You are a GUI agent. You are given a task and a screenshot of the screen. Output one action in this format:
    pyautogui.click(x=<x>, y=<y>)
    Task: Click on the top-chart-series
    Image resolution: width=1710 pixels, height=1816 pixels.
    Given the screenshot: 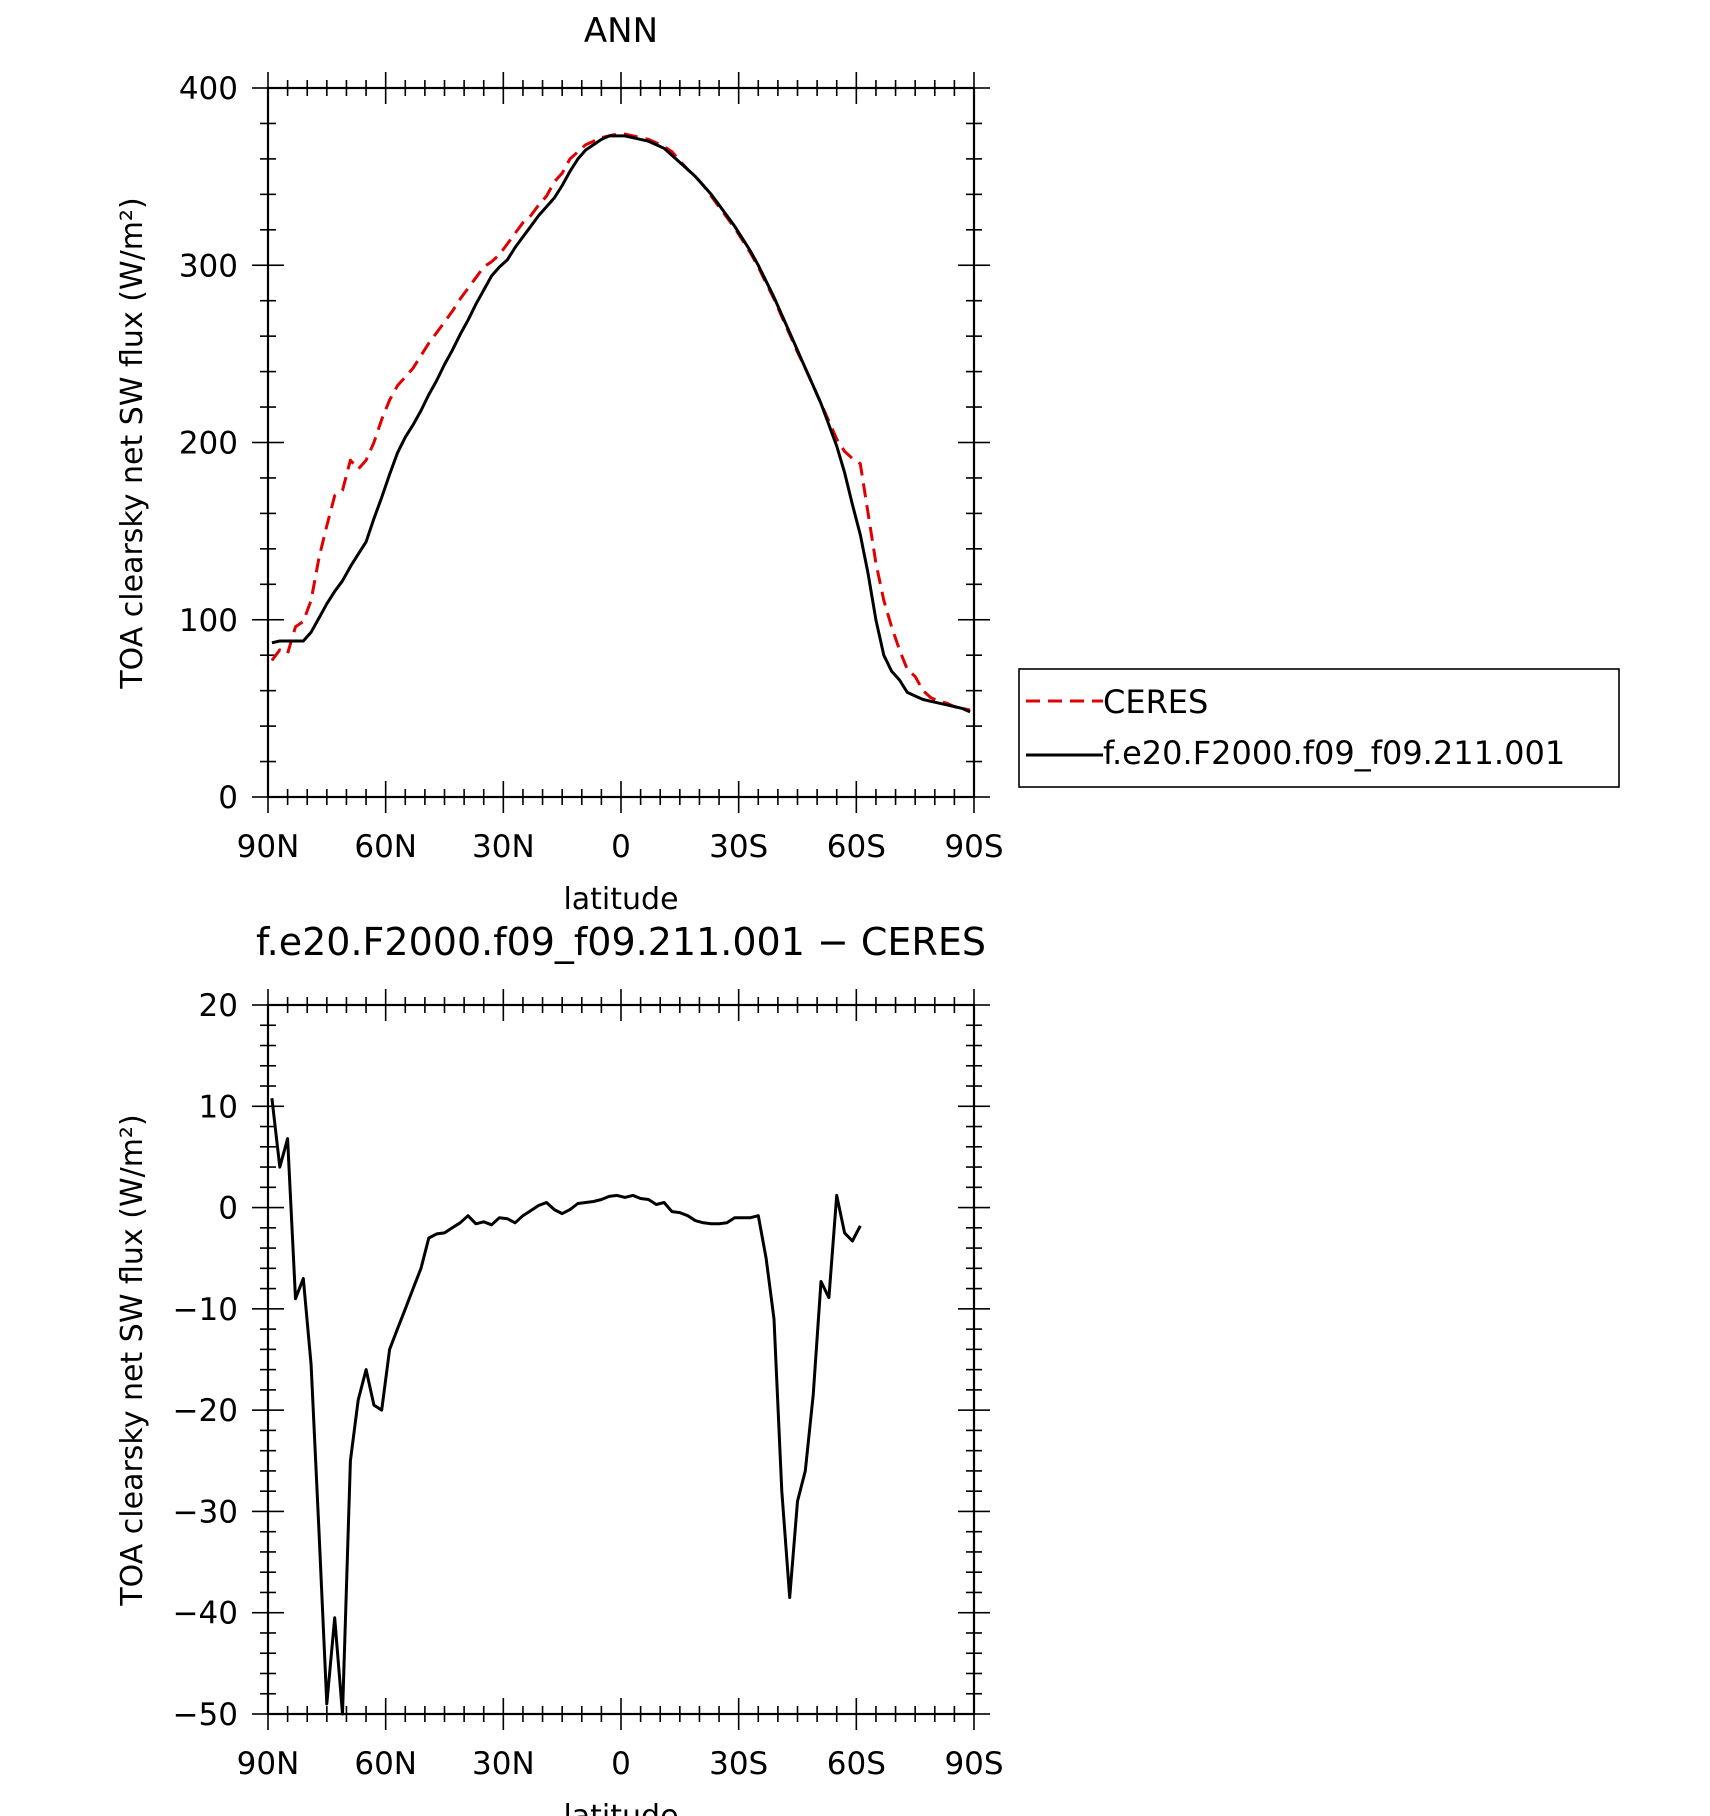 What is the action you would take?
    pyautogui.click(x=620, y=423)
    